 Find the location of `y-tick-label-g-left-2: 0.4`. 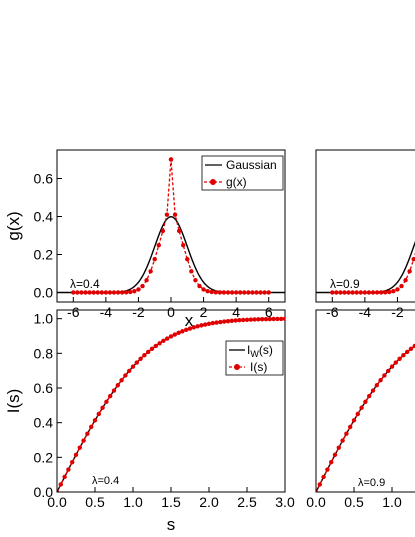

y-tick-label-g-left-2: 0.4 is located at coordinates (44, 217).